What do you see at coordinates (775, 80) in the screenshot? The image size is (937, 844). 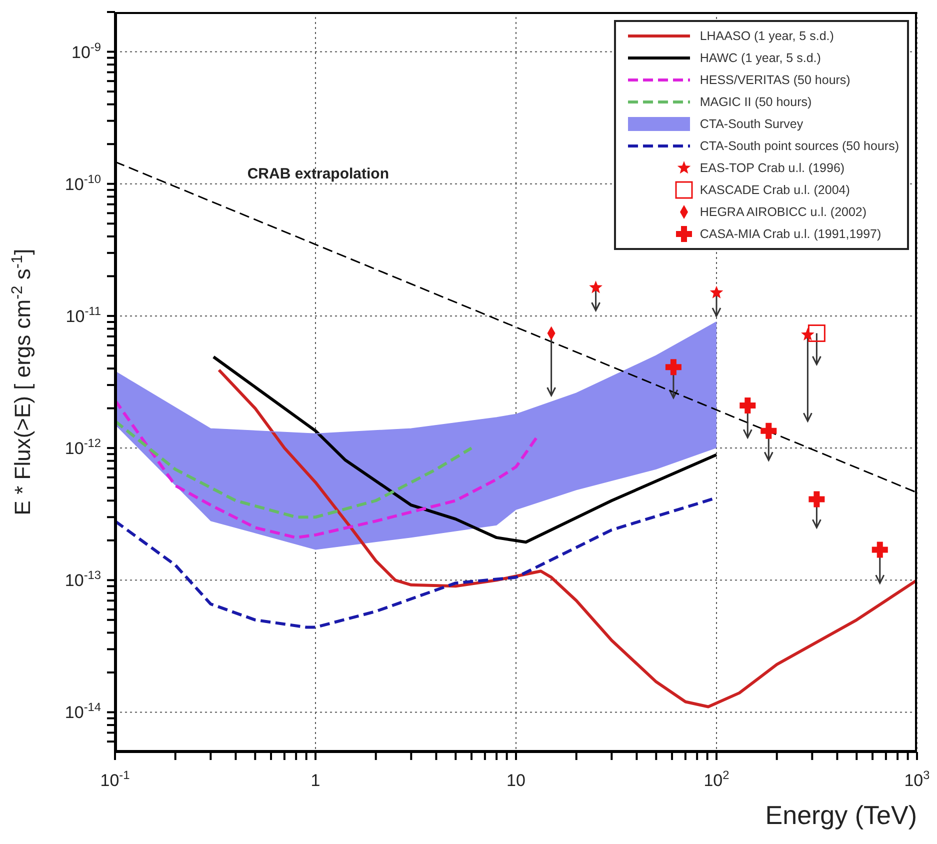 I see `legend-label: HESS/VERITAS (50 hours)` at bounding box center [775, 80].